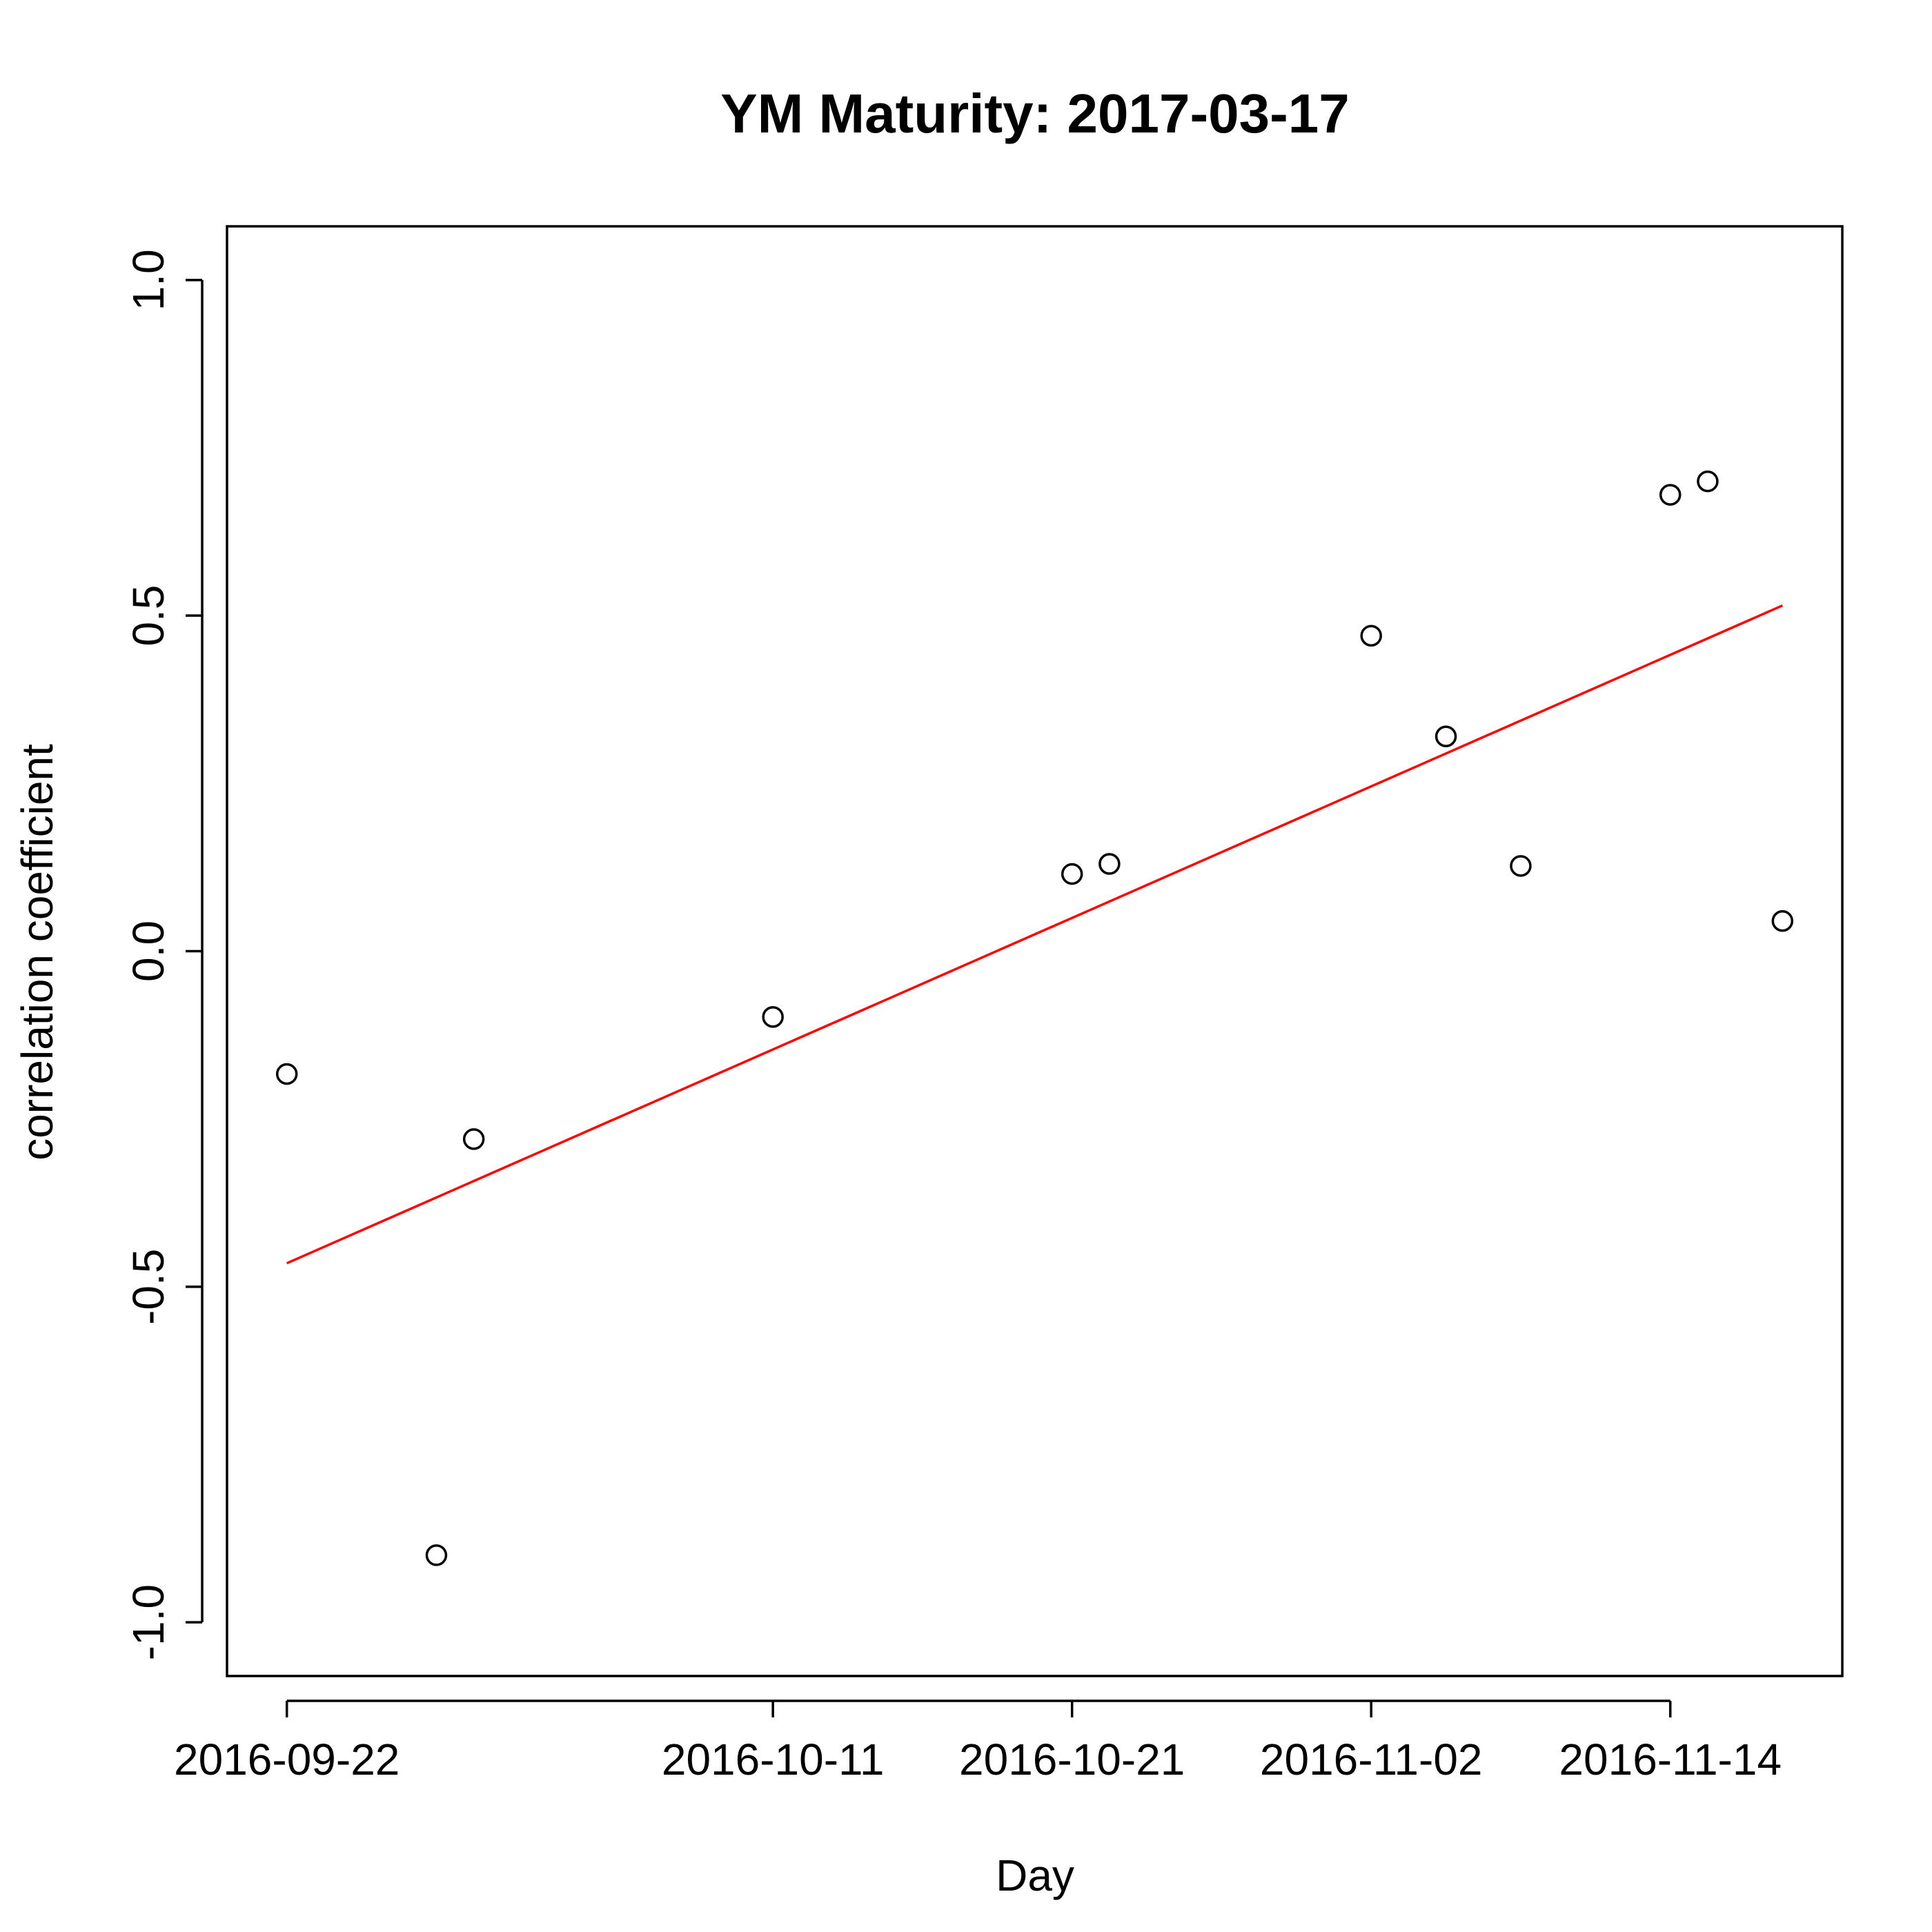 This screenshot has height=1932, width=1932. Describe the element at coordinates (148, 279) in the screenshot. I see `y-tick-label: 1.0` at that location.